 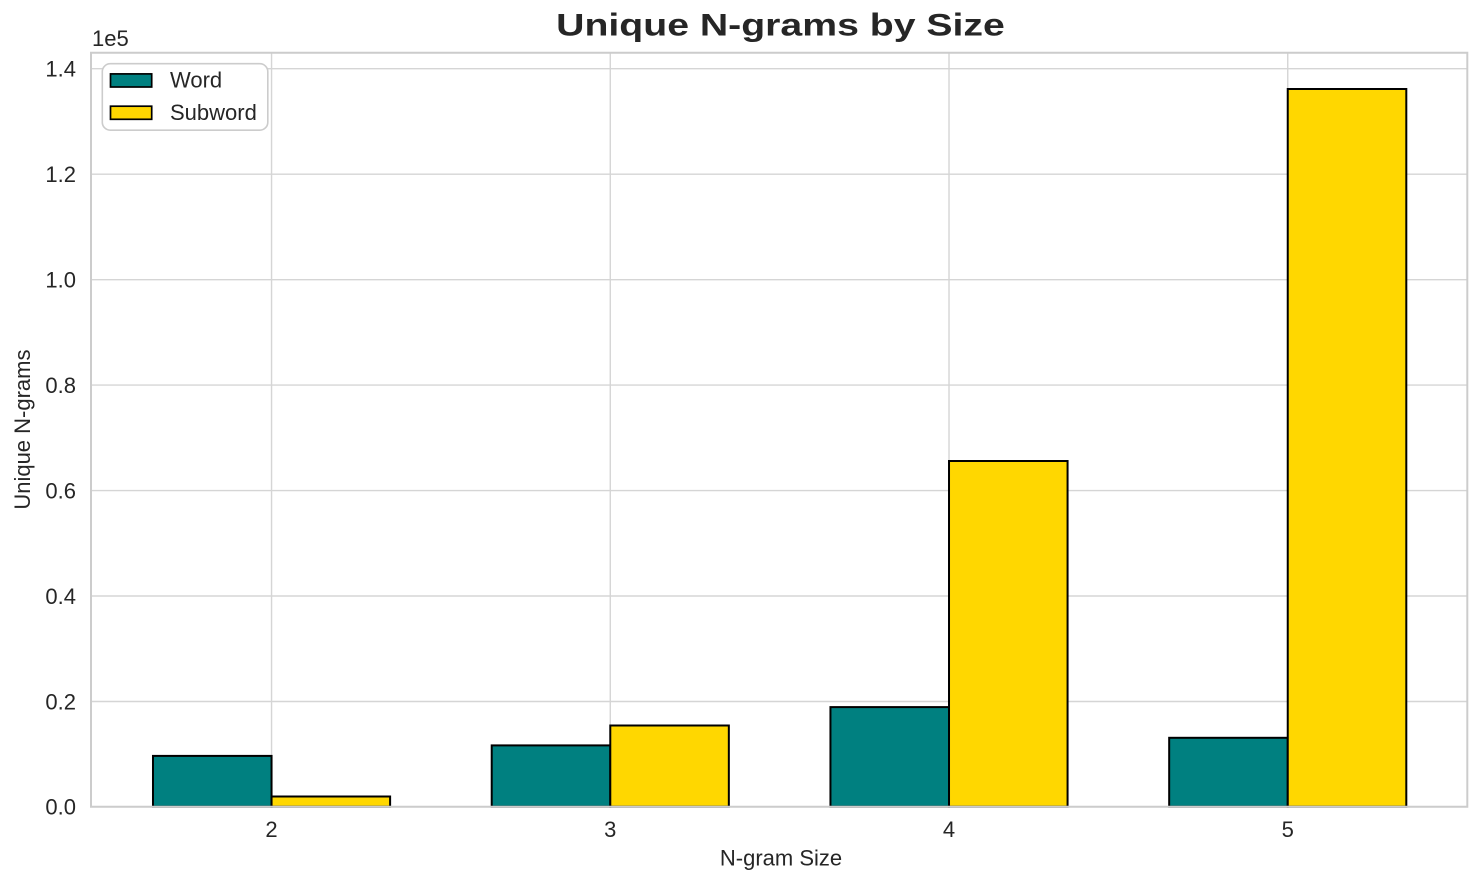 I want to click on svg-text: 5, so click(x=1288, y=829).